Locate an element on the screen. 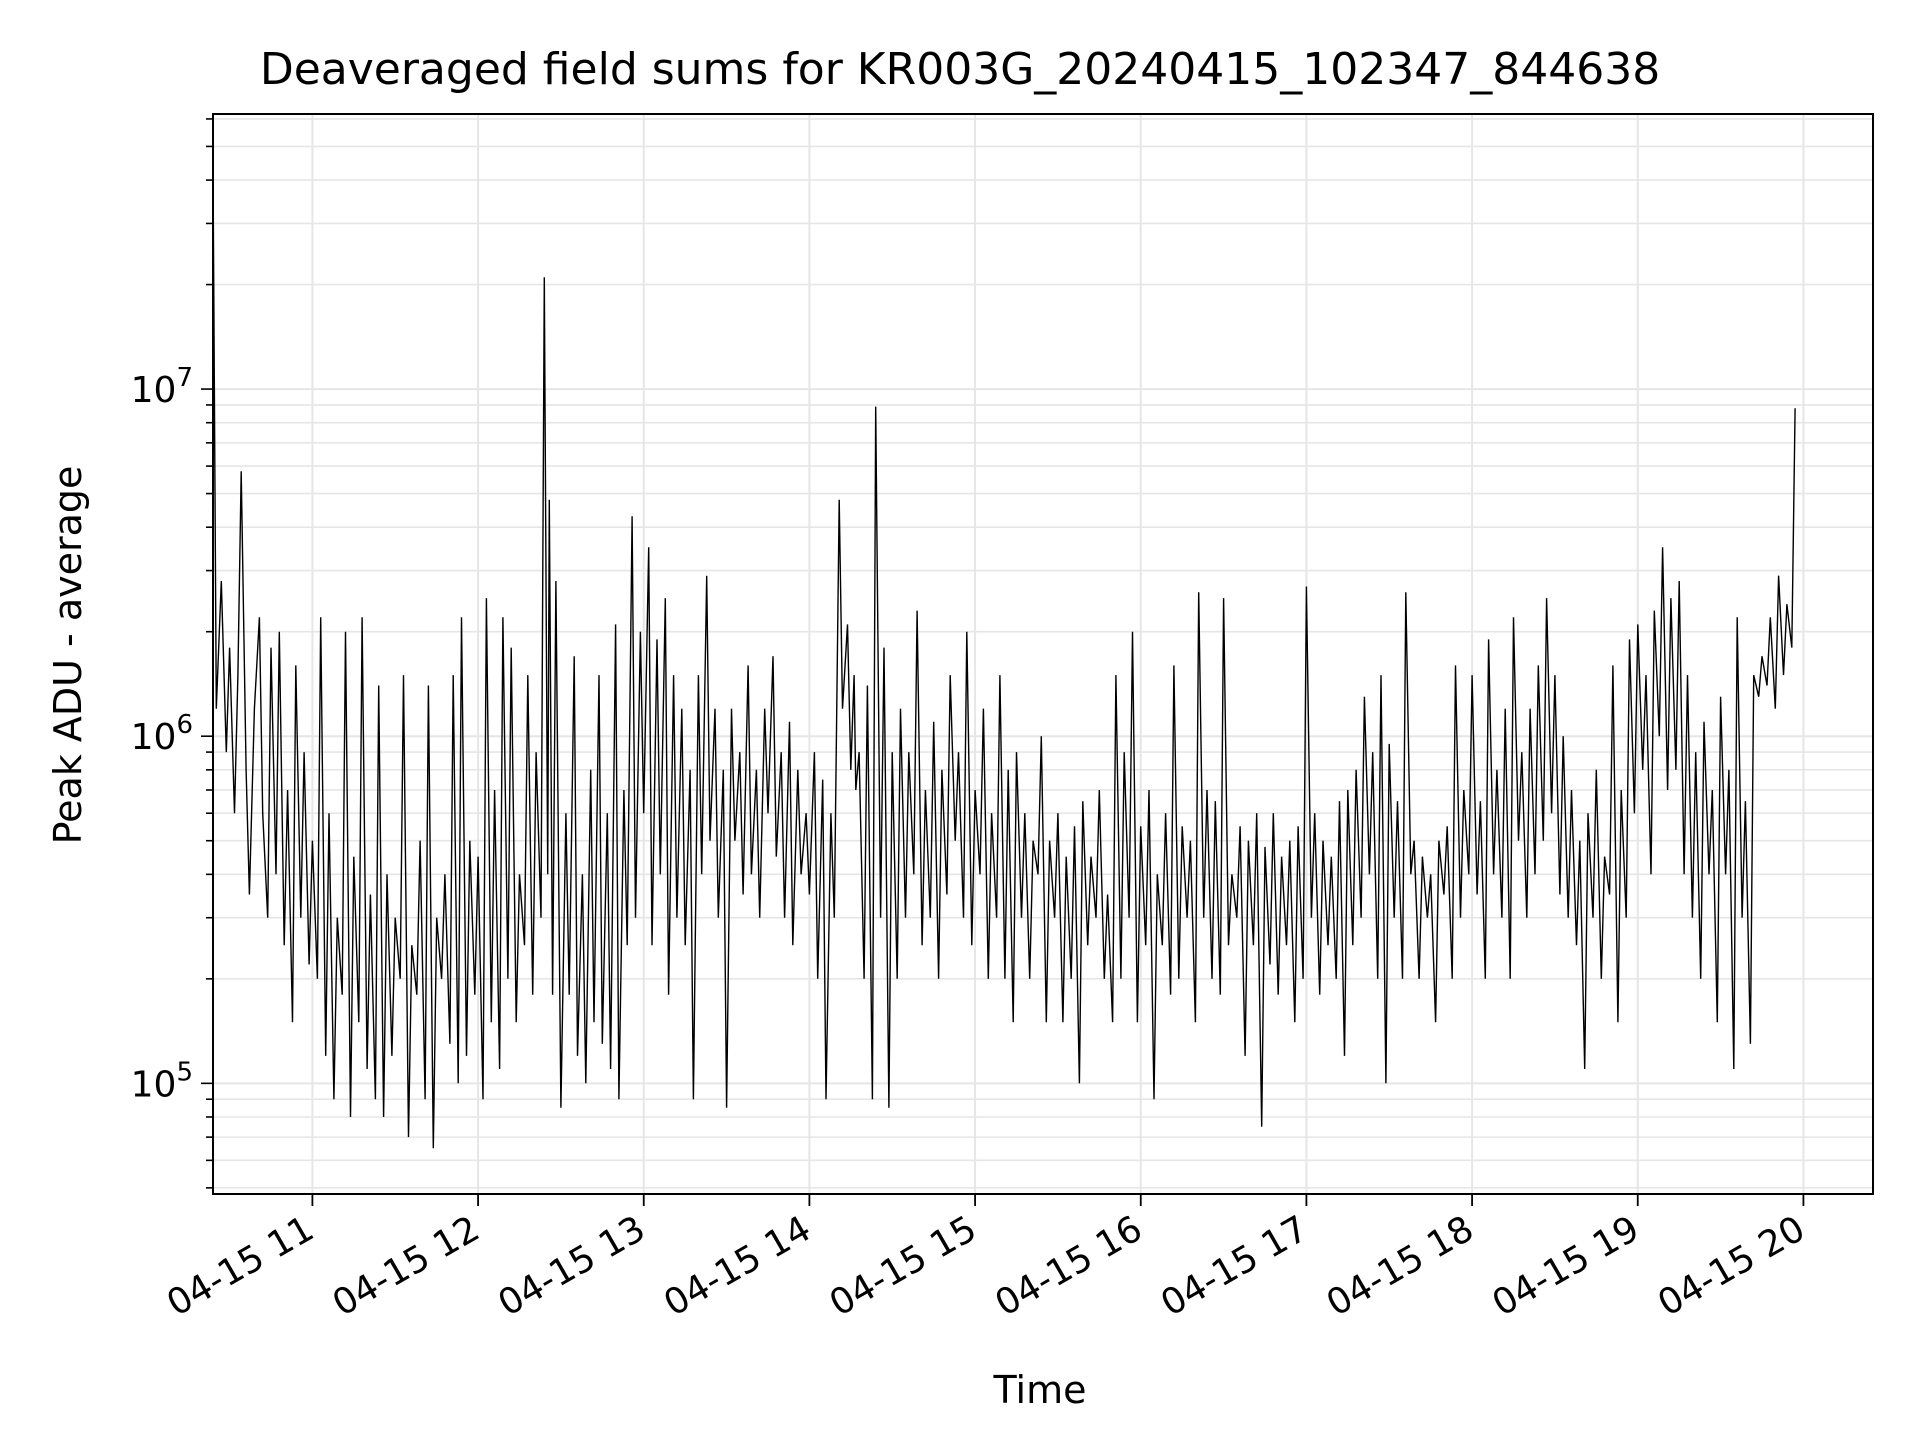 Image resolution: width=1920 pixels, height=1440 pixels. y-tick-label: 10⁵ is located at coordinates (162, 1081).